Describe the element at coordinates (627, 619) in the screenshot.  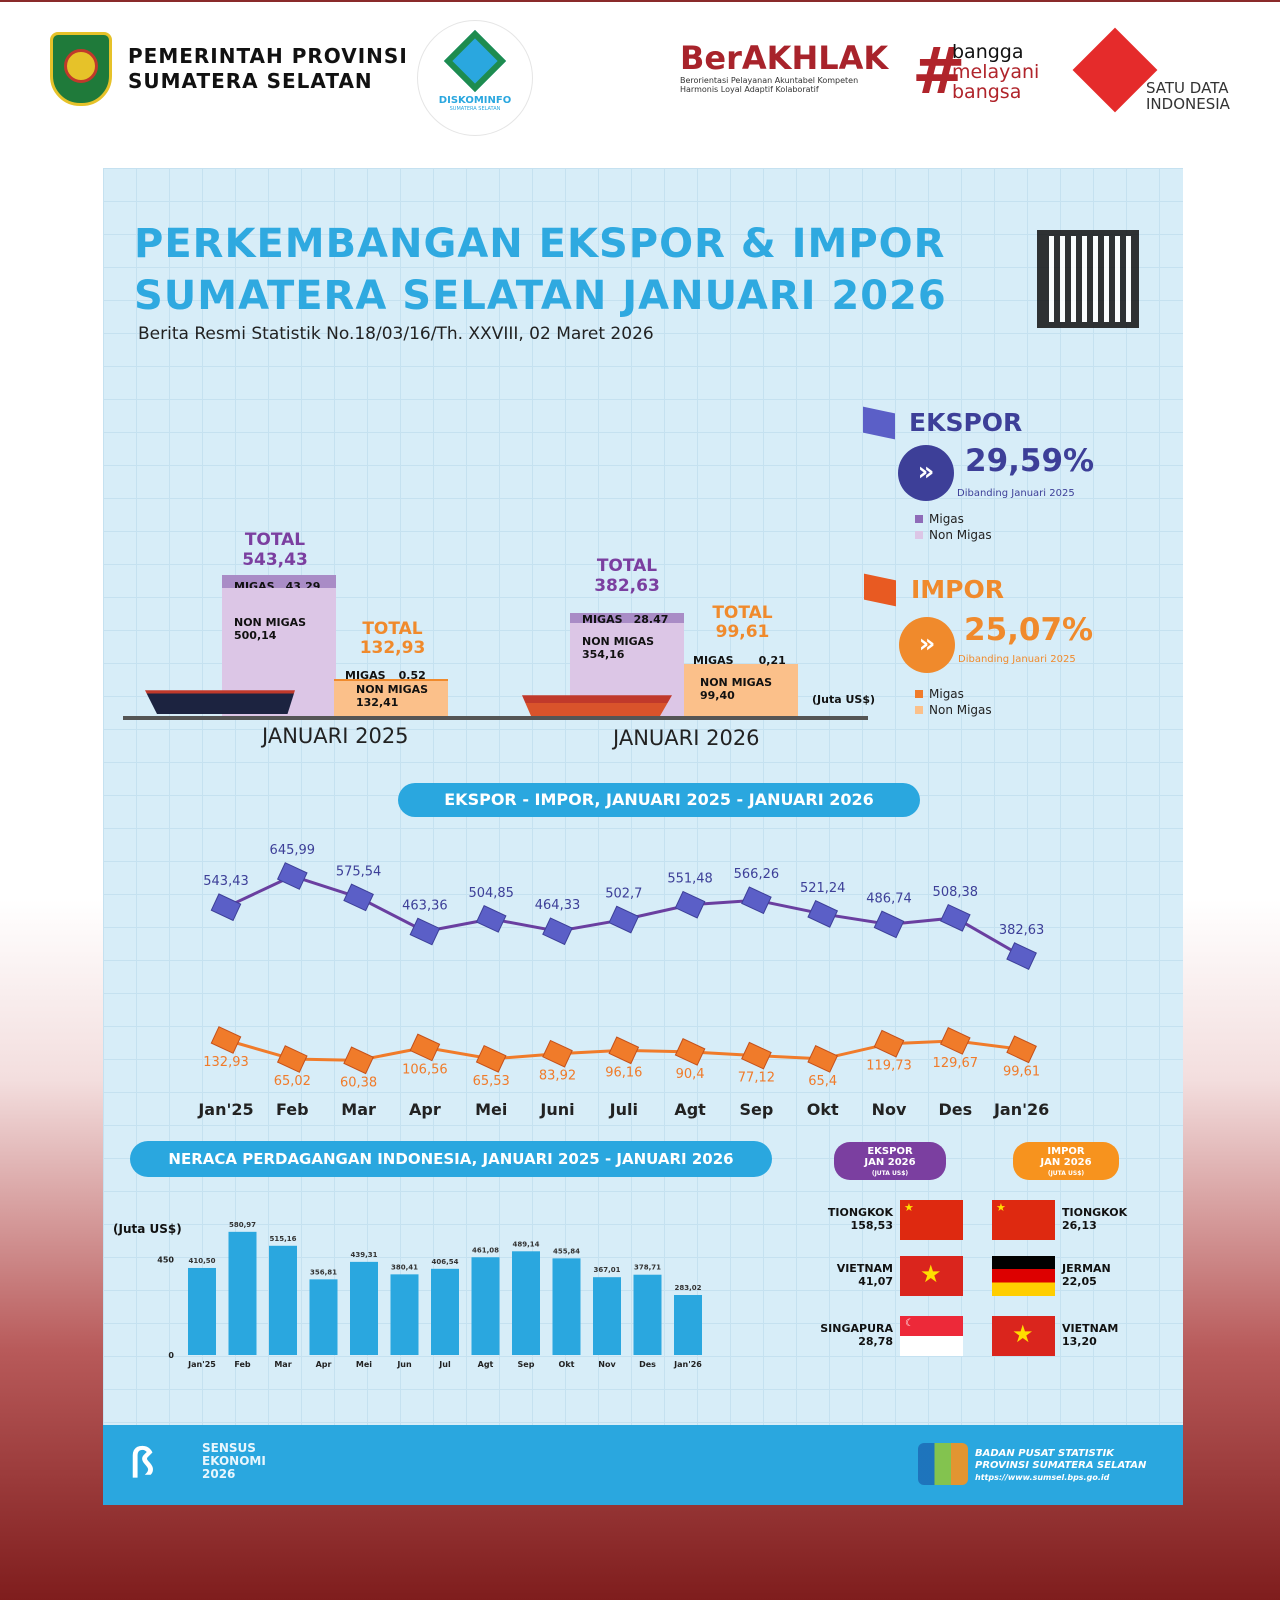
I see `ekspor-migas-bar-2026: MIGAS 28,47` at that location.